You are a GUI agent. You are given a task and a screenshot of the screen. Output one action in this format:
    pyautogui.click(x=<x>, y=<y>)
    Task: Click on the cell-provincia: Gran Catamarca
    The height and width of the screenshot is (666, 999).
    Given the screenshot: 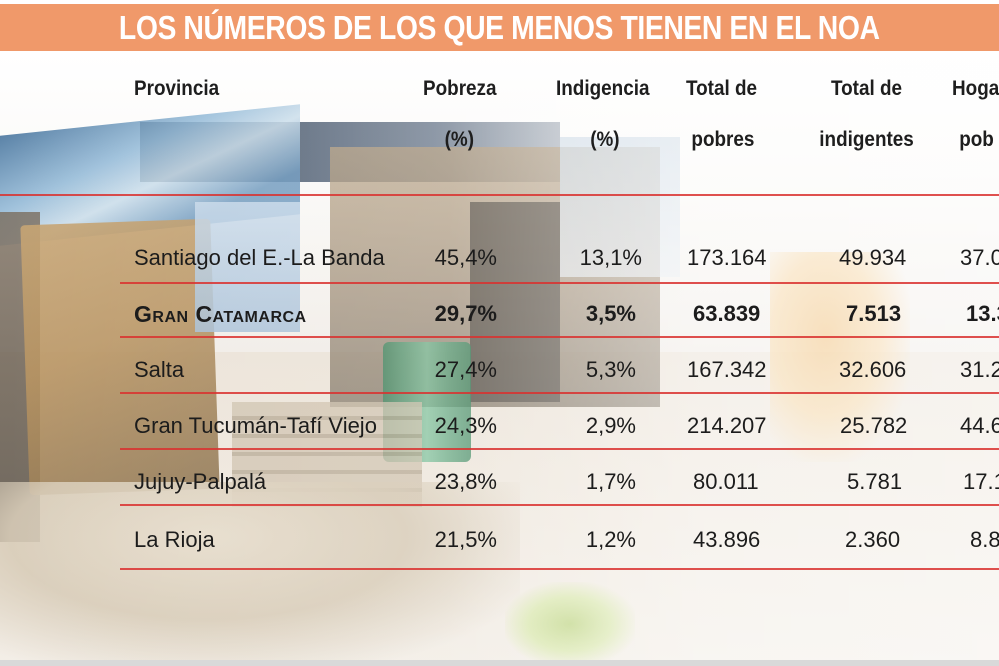 What is the action you would take?
    pyautogui.click(x=220, y=314)
    